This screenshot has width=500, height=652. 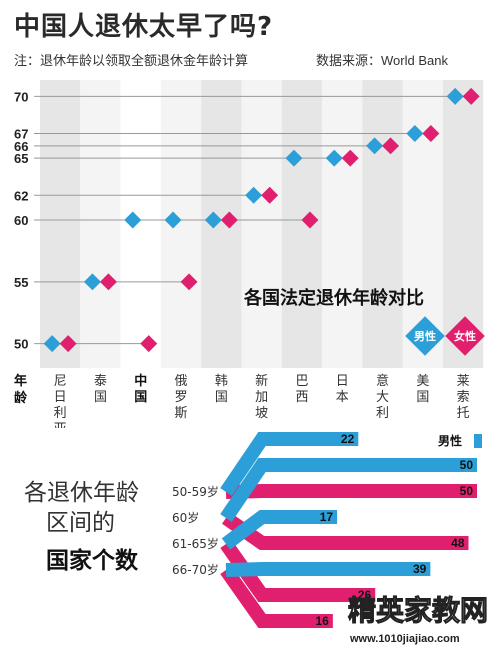 I want to click on y-axis-label-char: 龄, so click(x=21, y=398).